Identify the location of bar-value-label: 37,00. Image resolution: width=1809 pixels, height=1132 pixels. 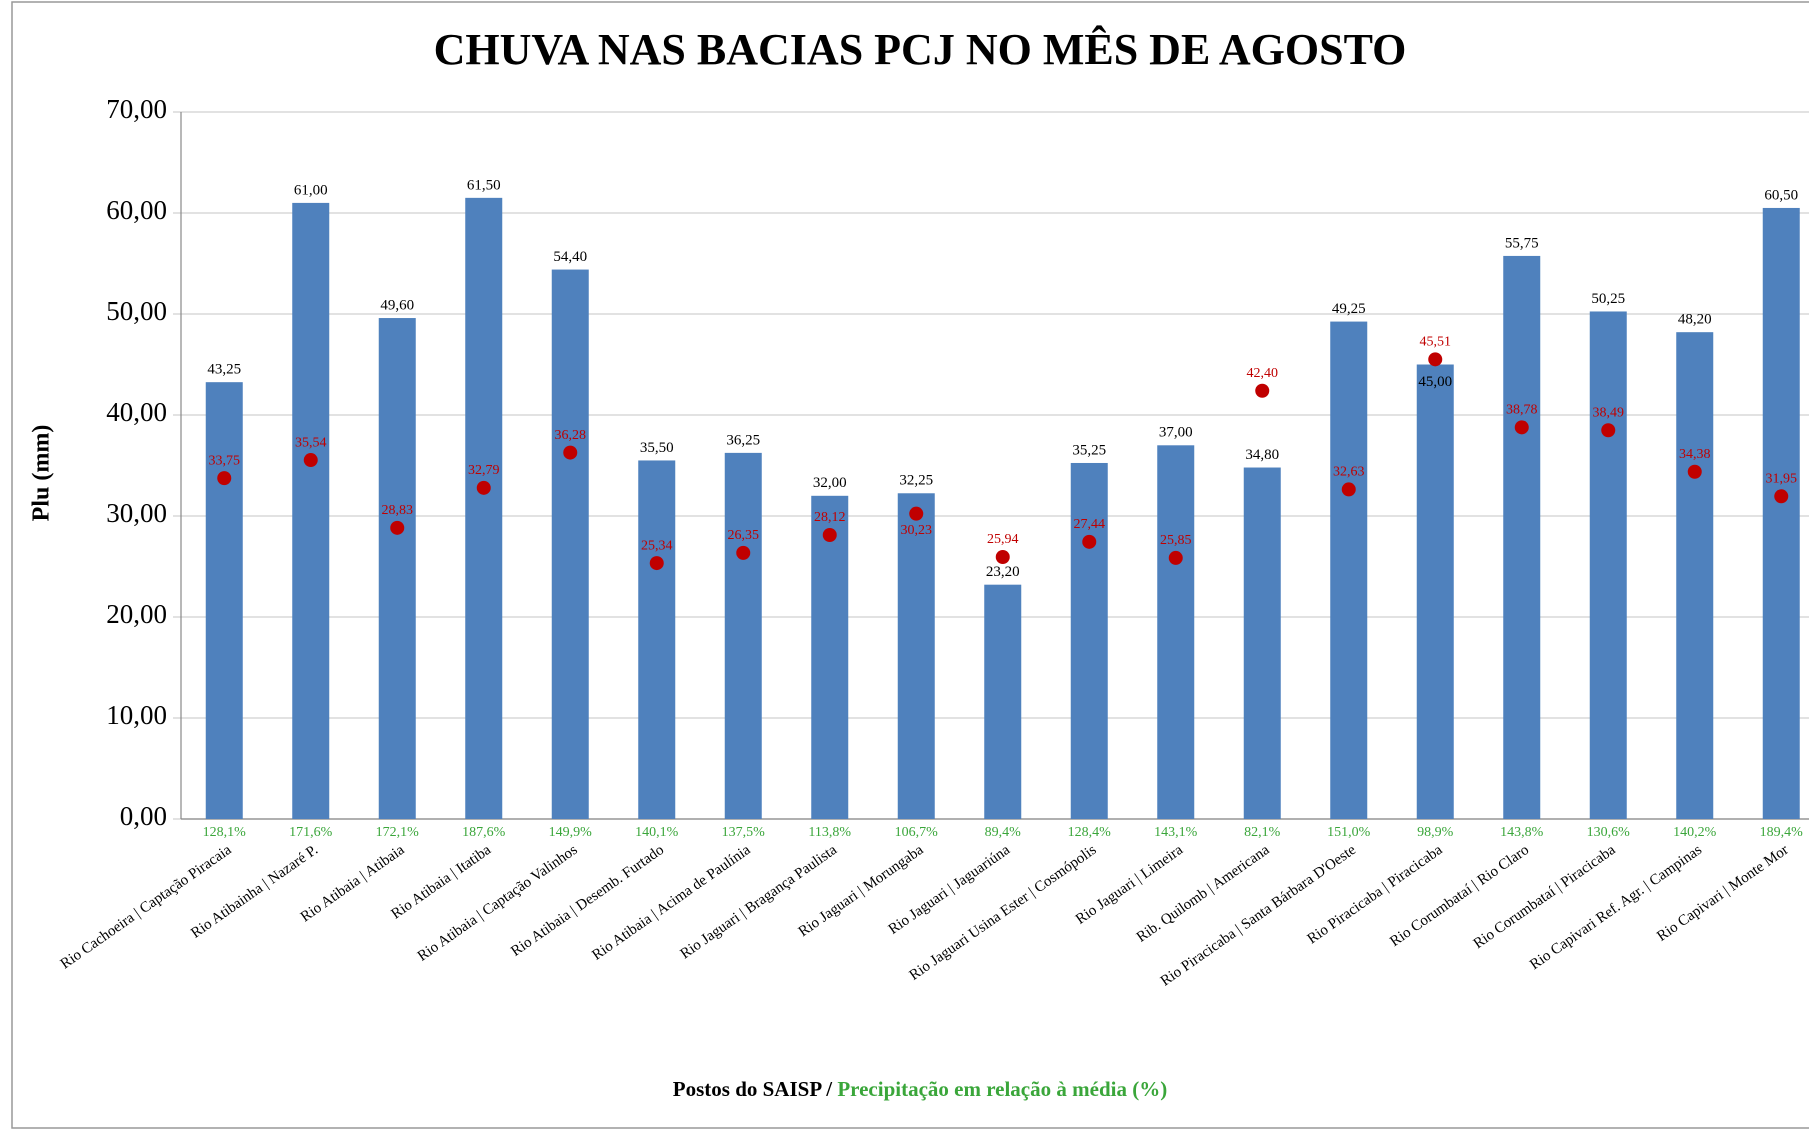
(1176, 433).